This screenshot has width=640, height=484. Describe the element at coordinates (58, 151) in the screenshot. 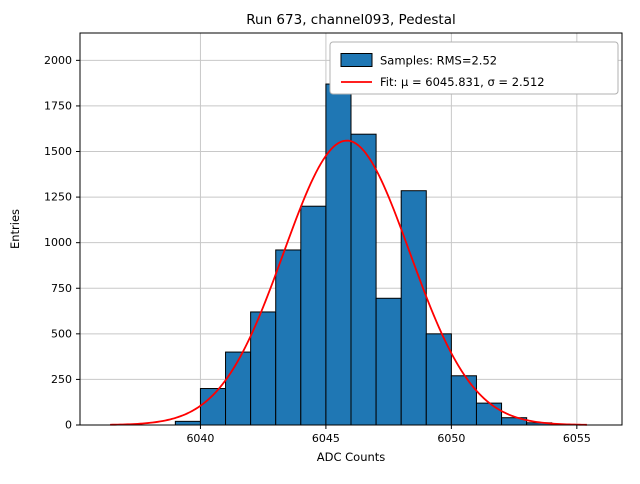

I see `y-tick-label: 1500` at that location.